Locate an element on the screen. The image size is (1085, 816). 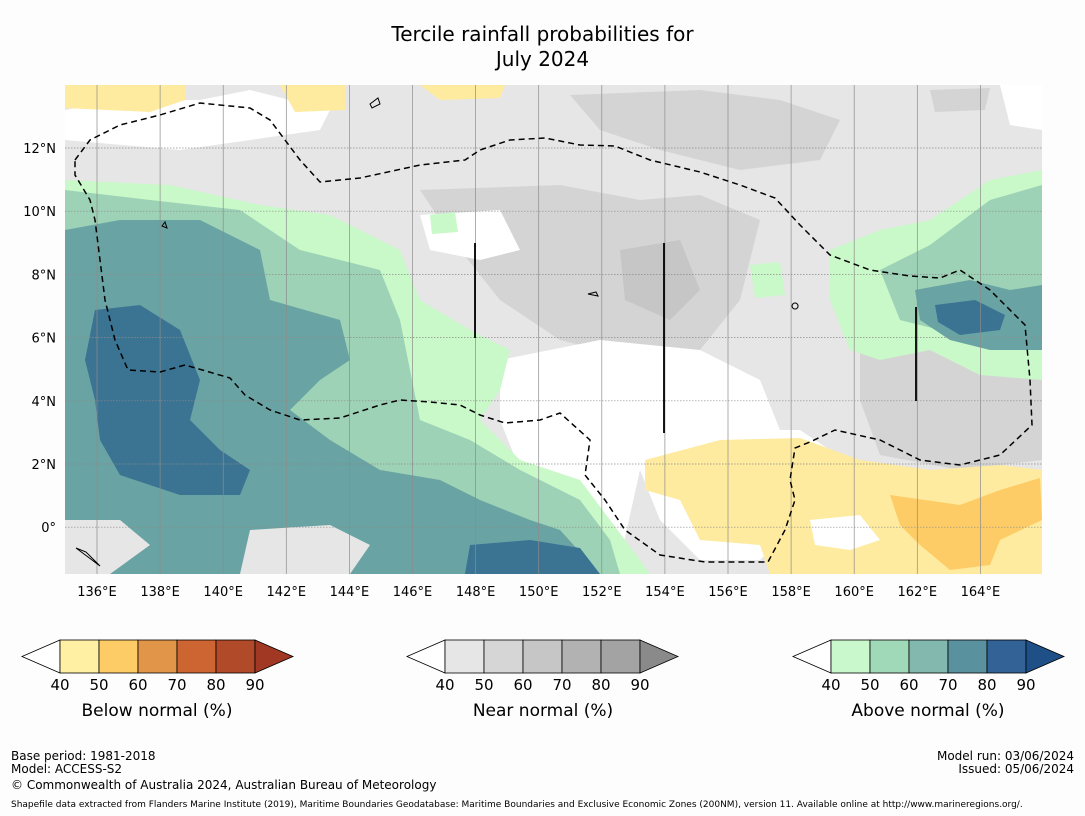
longitude-label: 138°E is located at coordinates (160, 592).